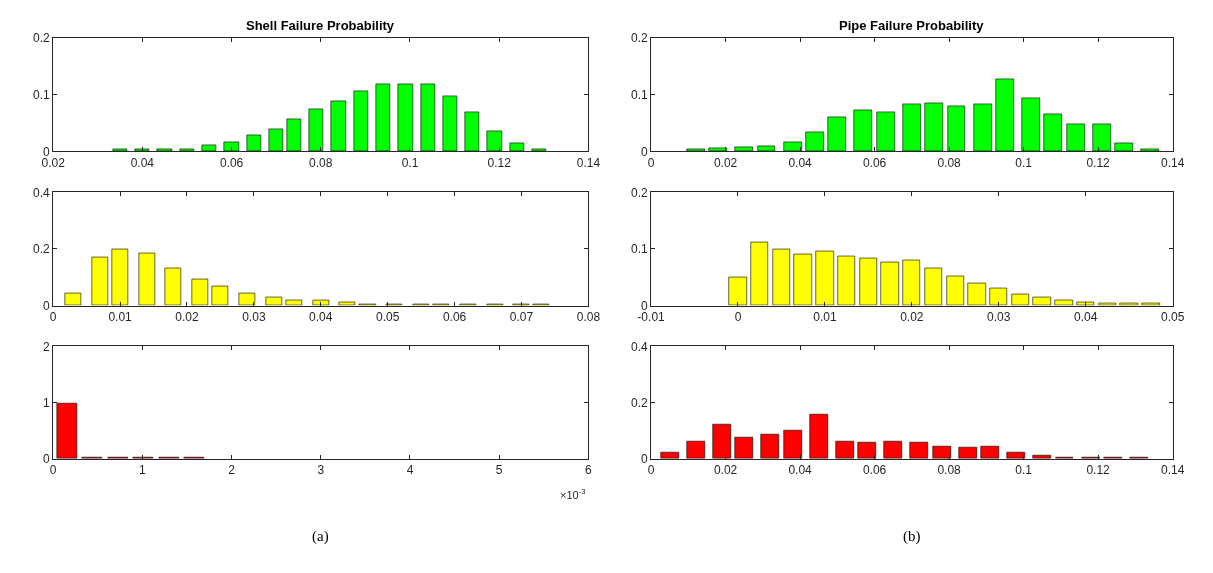 The width and height of the screenshot is (1213, 573). Describe the element at coordinates (912, 536) in the screenshot. I see `text: (b)` at that location.